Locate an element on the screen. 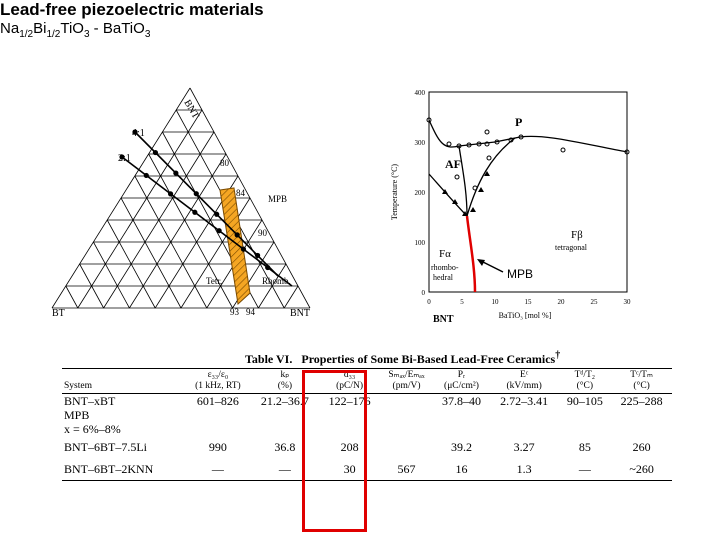 This screenshot has width=720, height=540. ratio-label: 2:1 is located at coordinates (124, 158).